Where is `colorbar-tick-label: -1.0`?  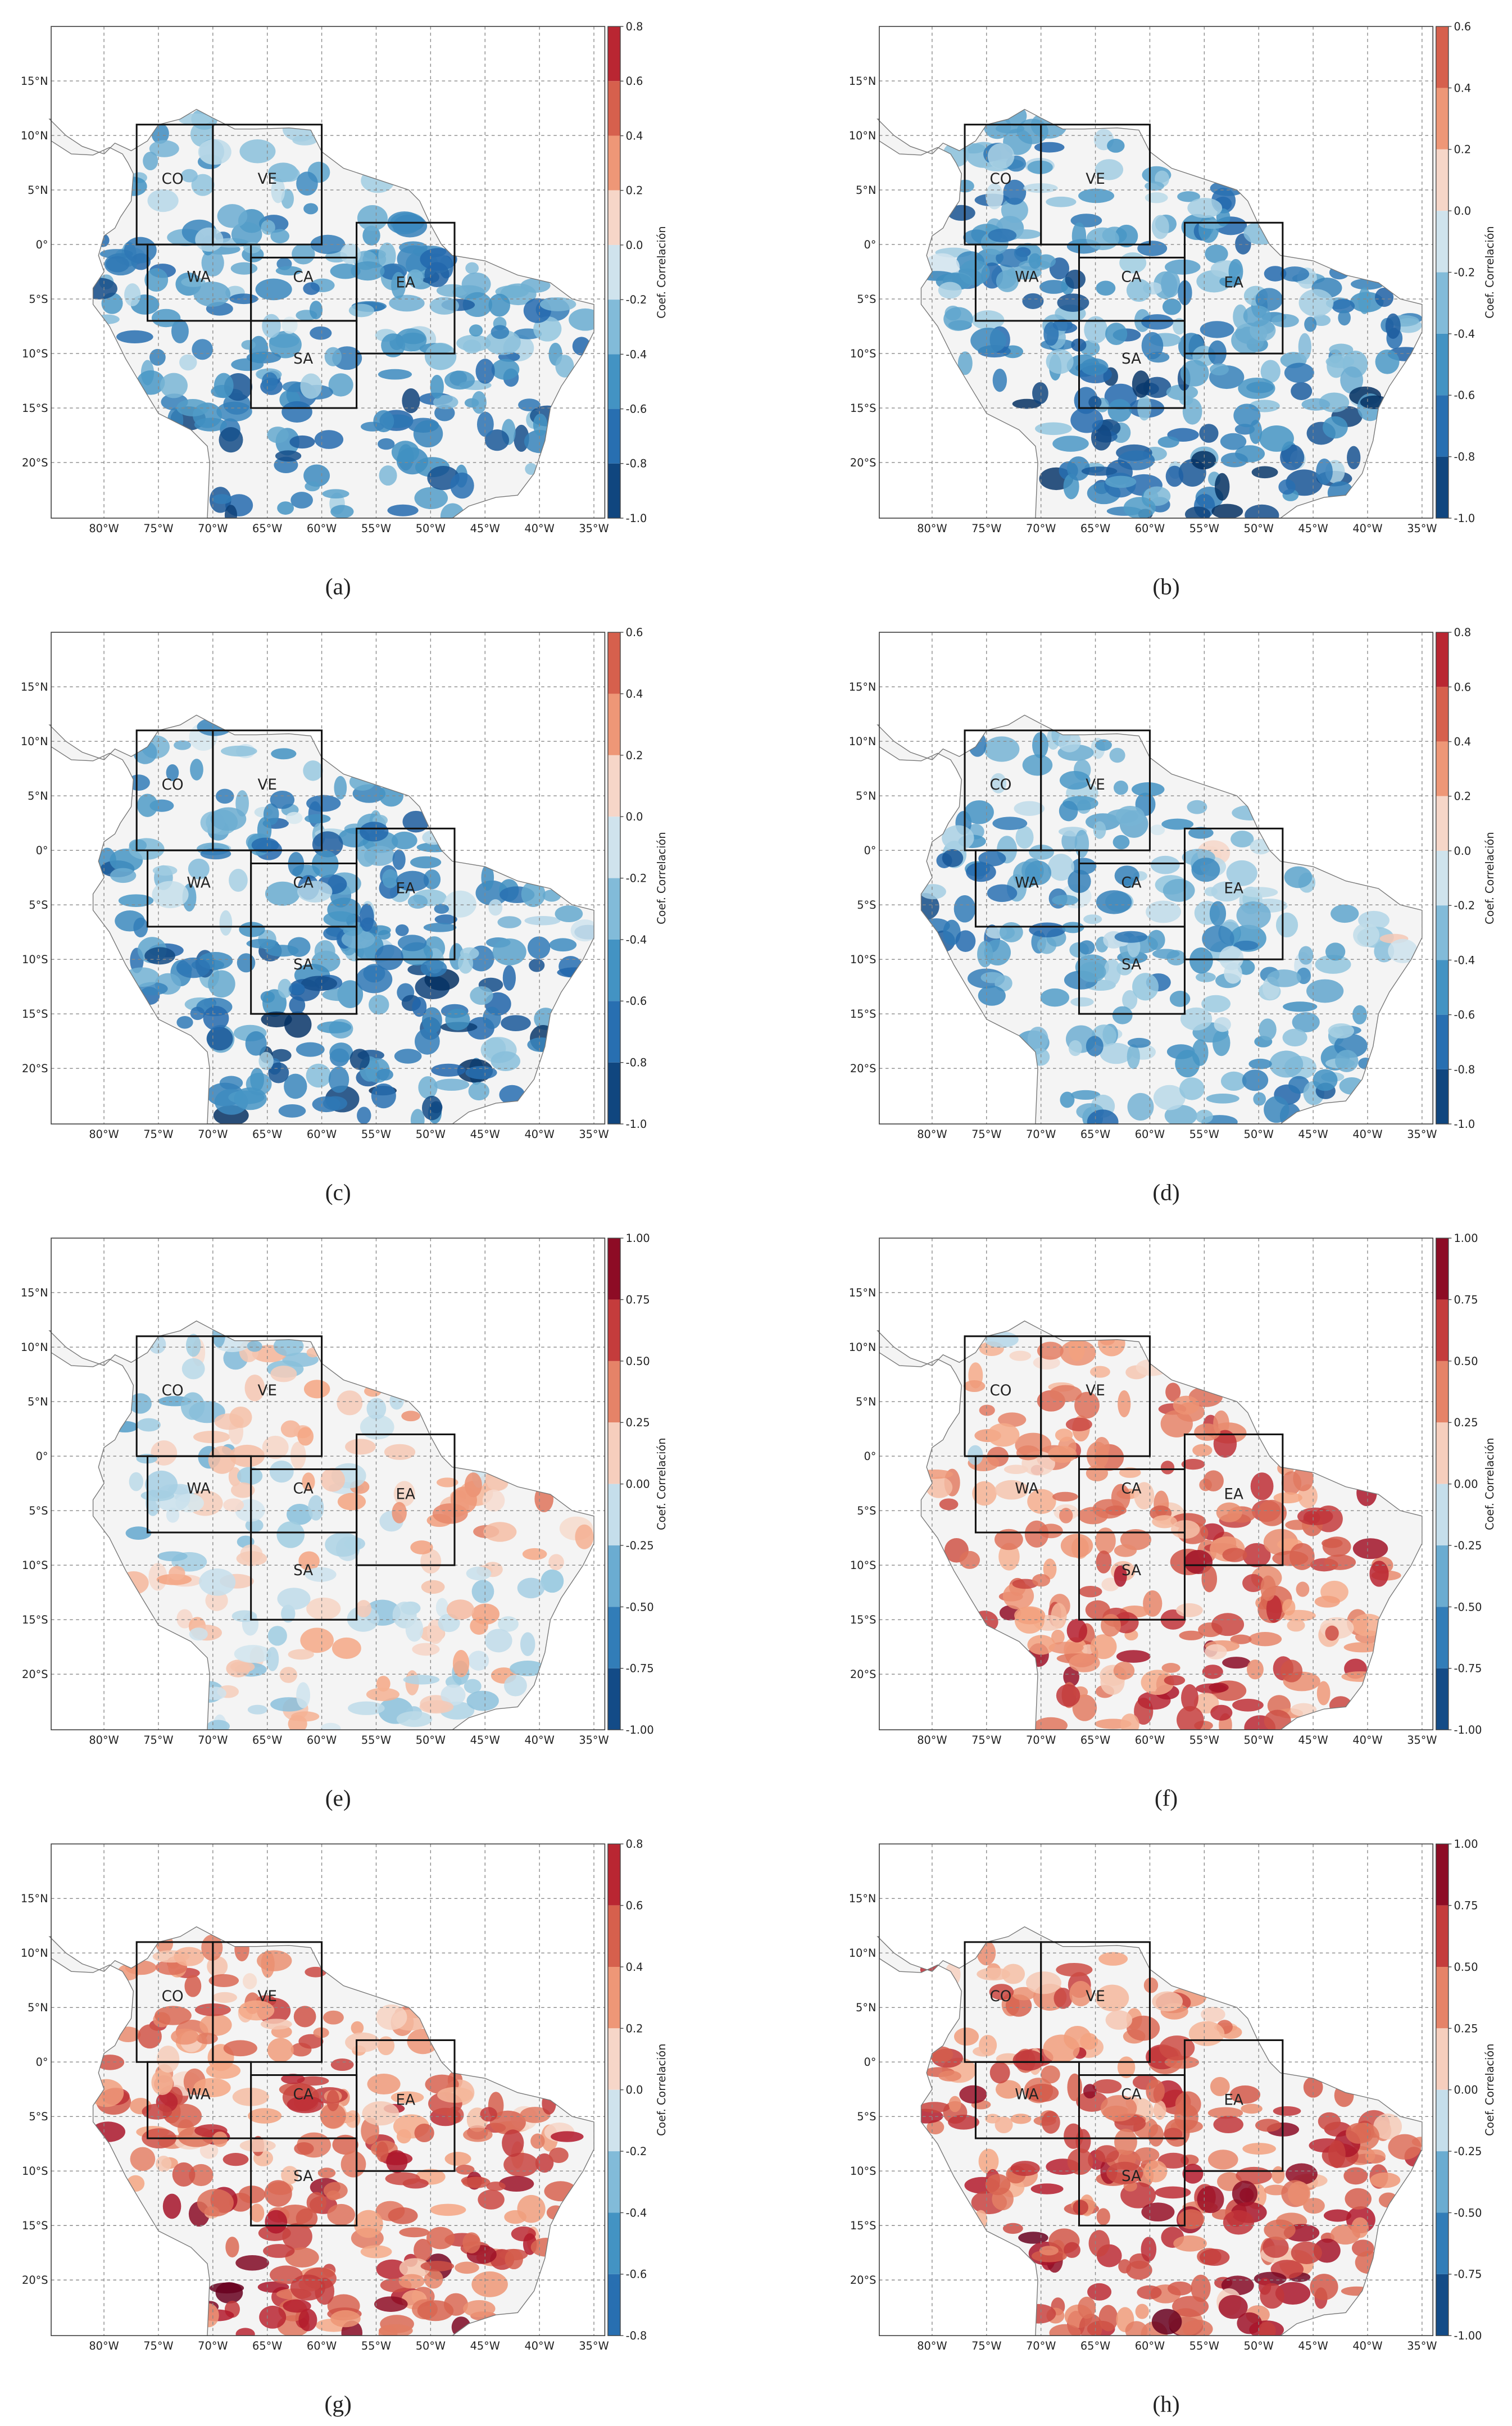 colorbar-tick-label: -1.0 is located at coordinates (636, 1124).